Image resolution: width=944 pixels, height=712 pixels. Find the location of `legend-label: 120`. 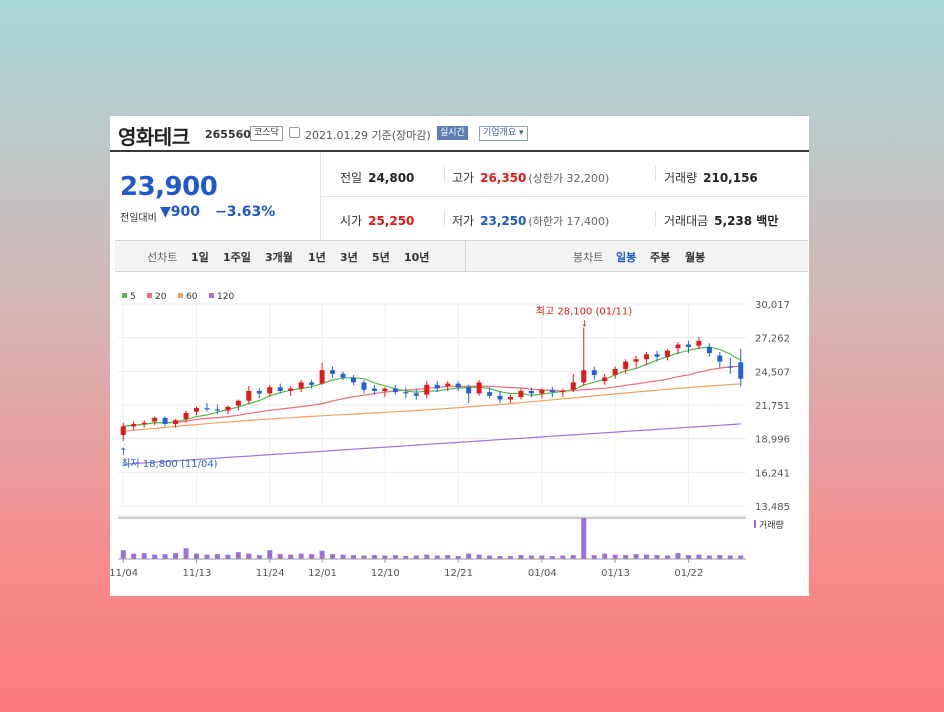

legend-label: 120 is located at coordinates (225, 297).